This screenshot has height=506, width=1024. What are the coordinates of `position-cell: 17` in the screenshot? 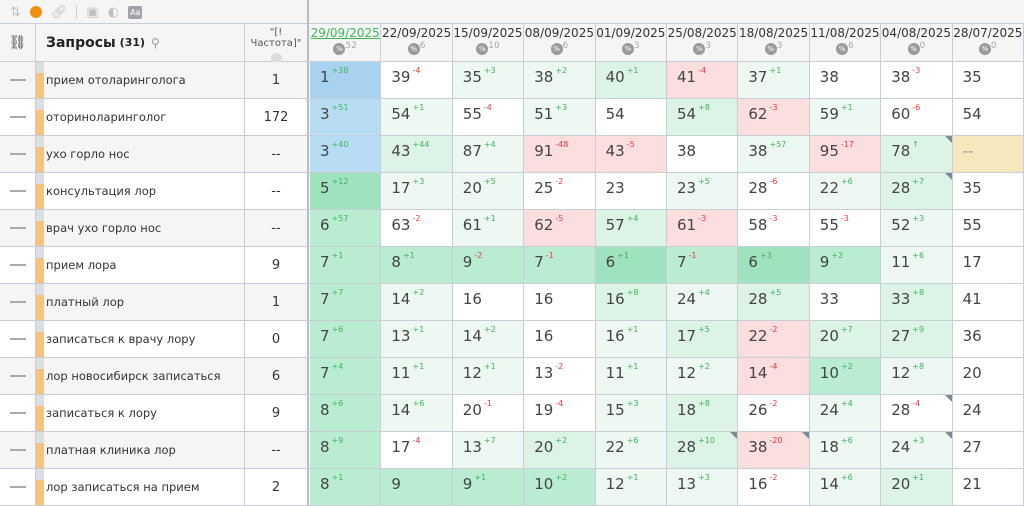 It's located at (988, 265).